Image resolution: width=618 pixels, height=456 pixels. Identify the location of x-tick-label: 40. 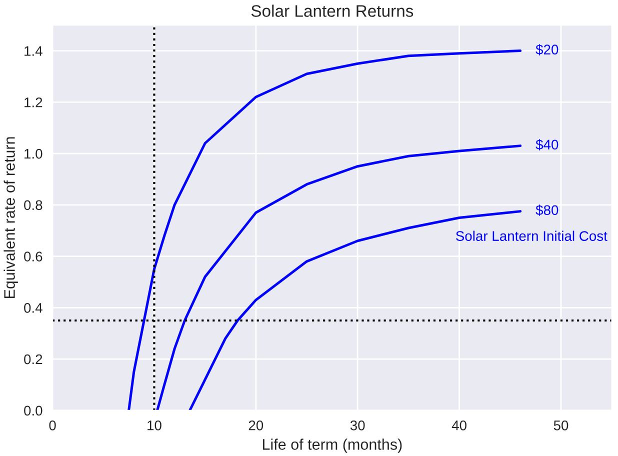
(459, 425).